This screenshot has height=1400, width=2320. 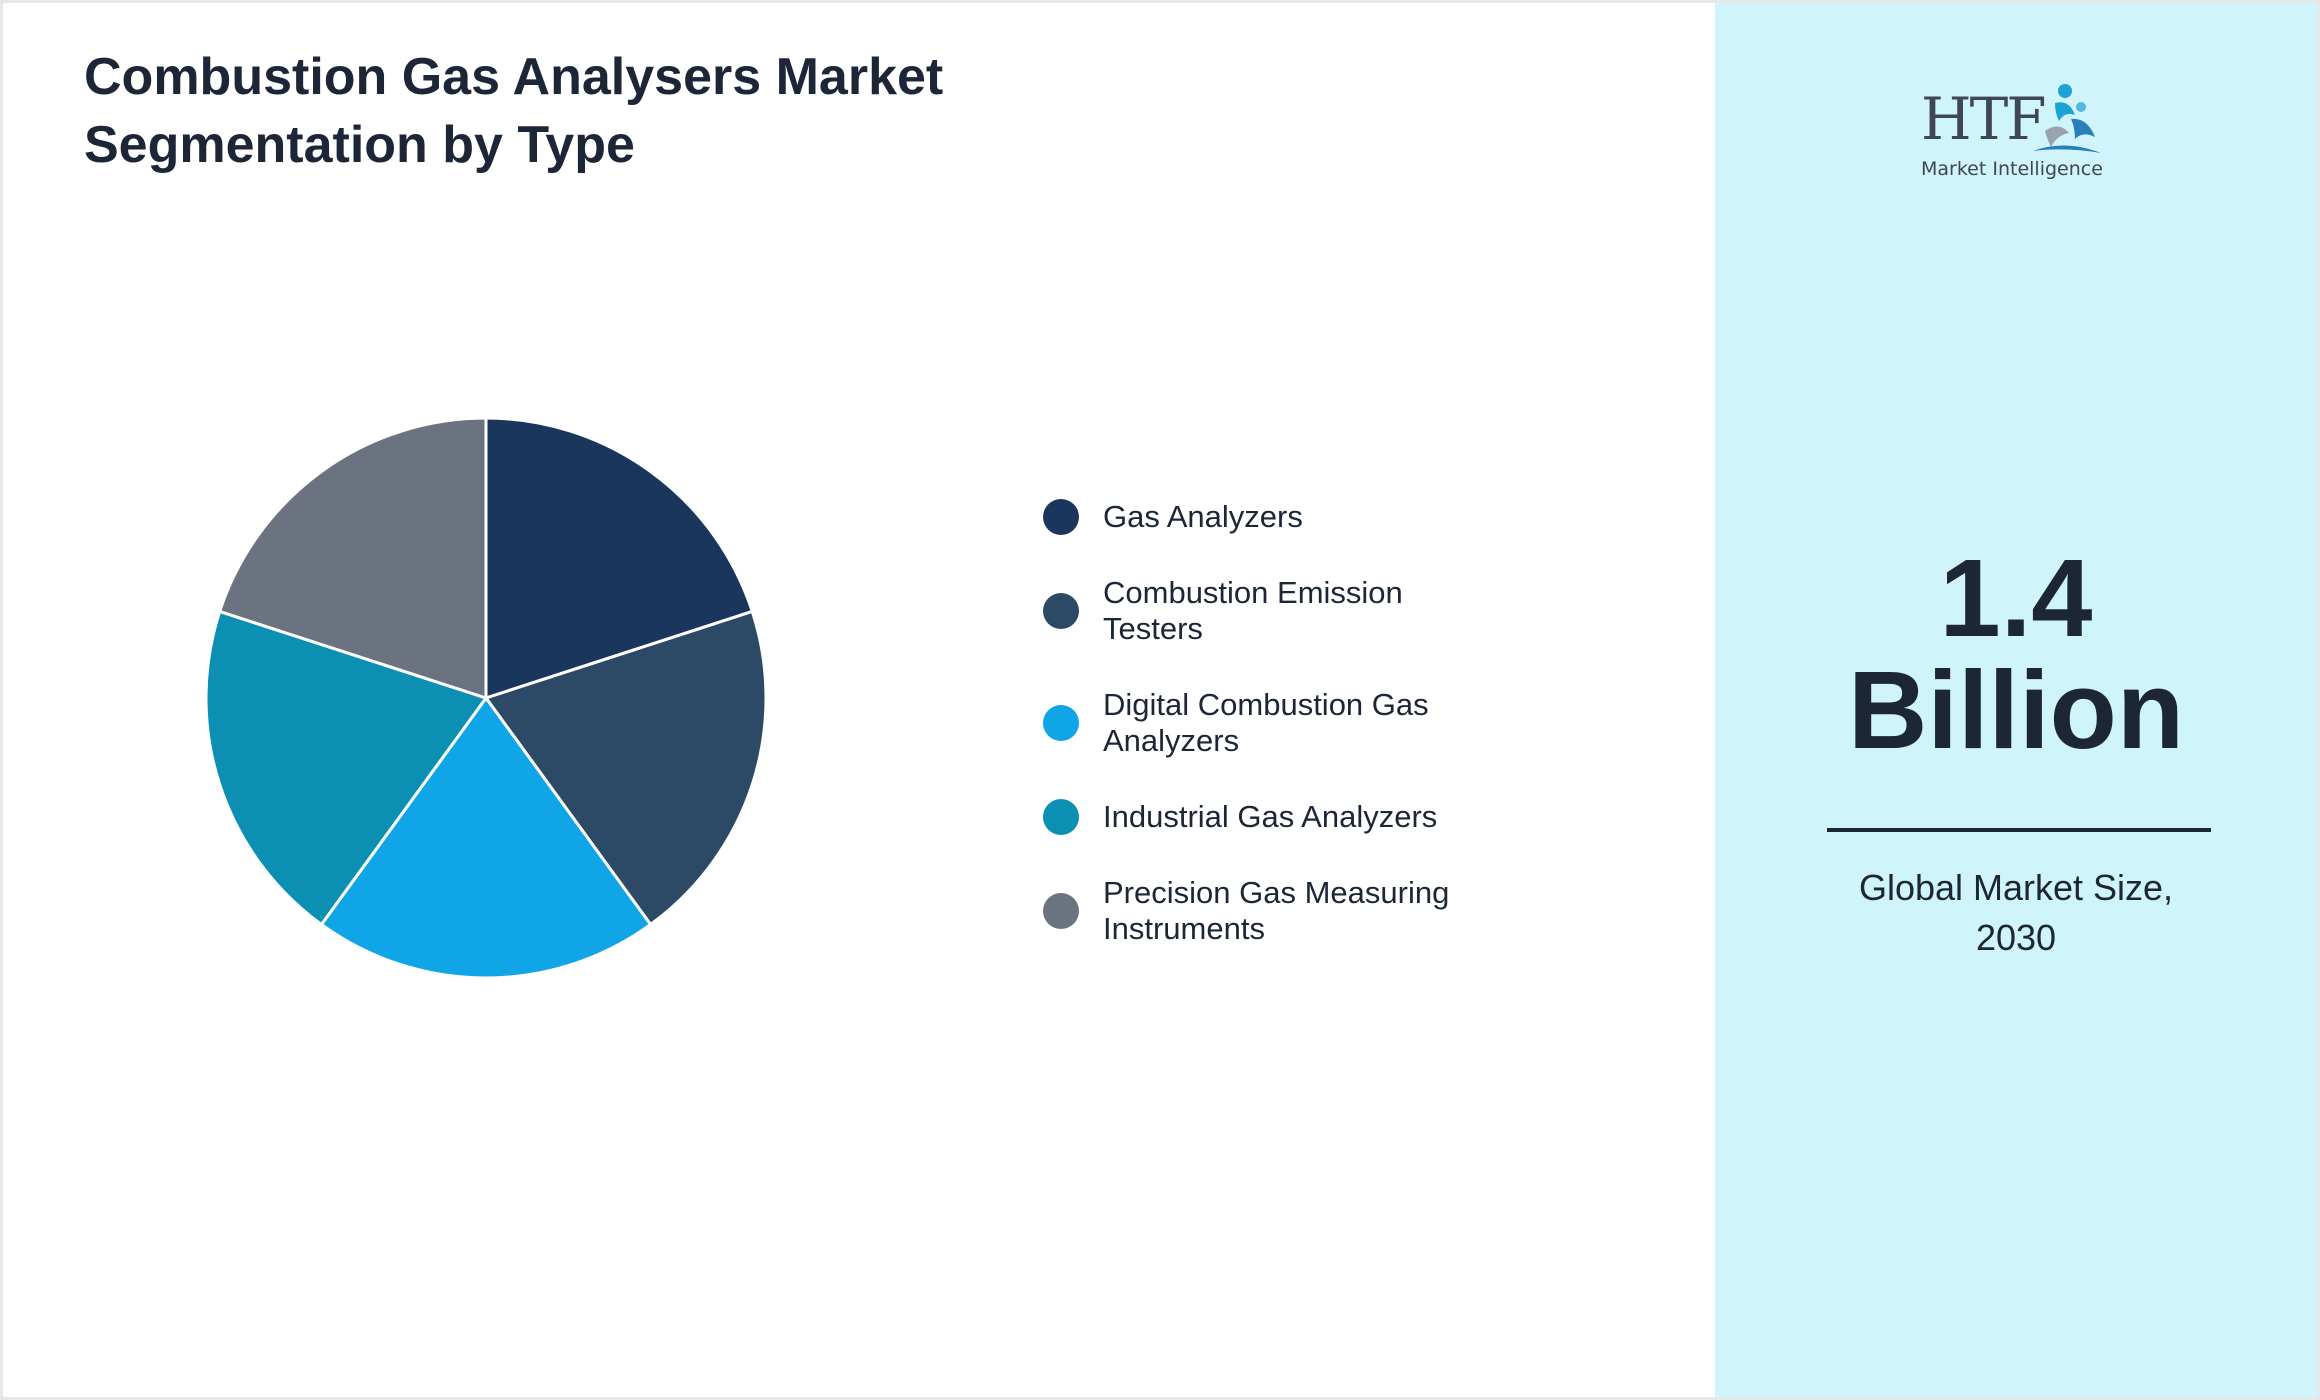 I want to click on pie-slice-industrial-gas-analyzers, so click(x=346, y=768).